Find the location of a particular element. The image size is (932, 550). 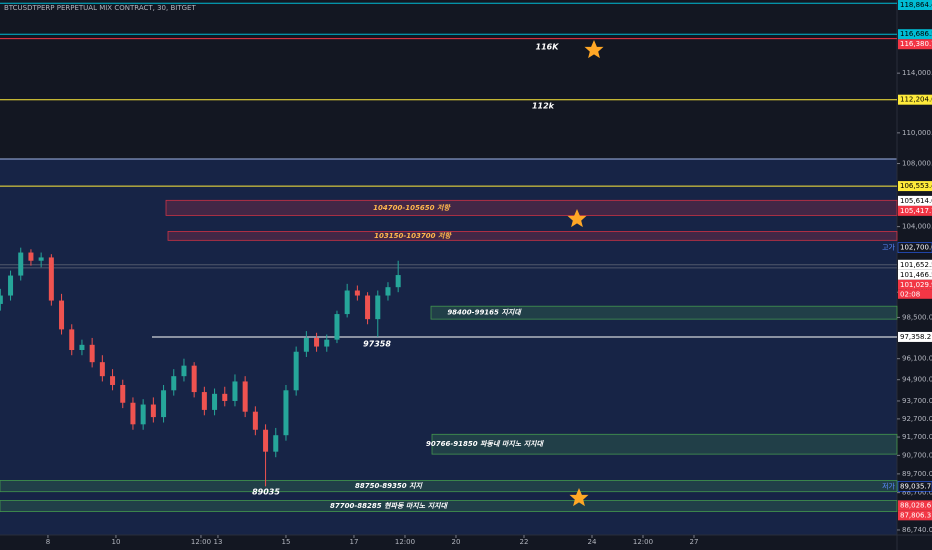

price-label: 88,028.6 is located at coordinates (916, 505).